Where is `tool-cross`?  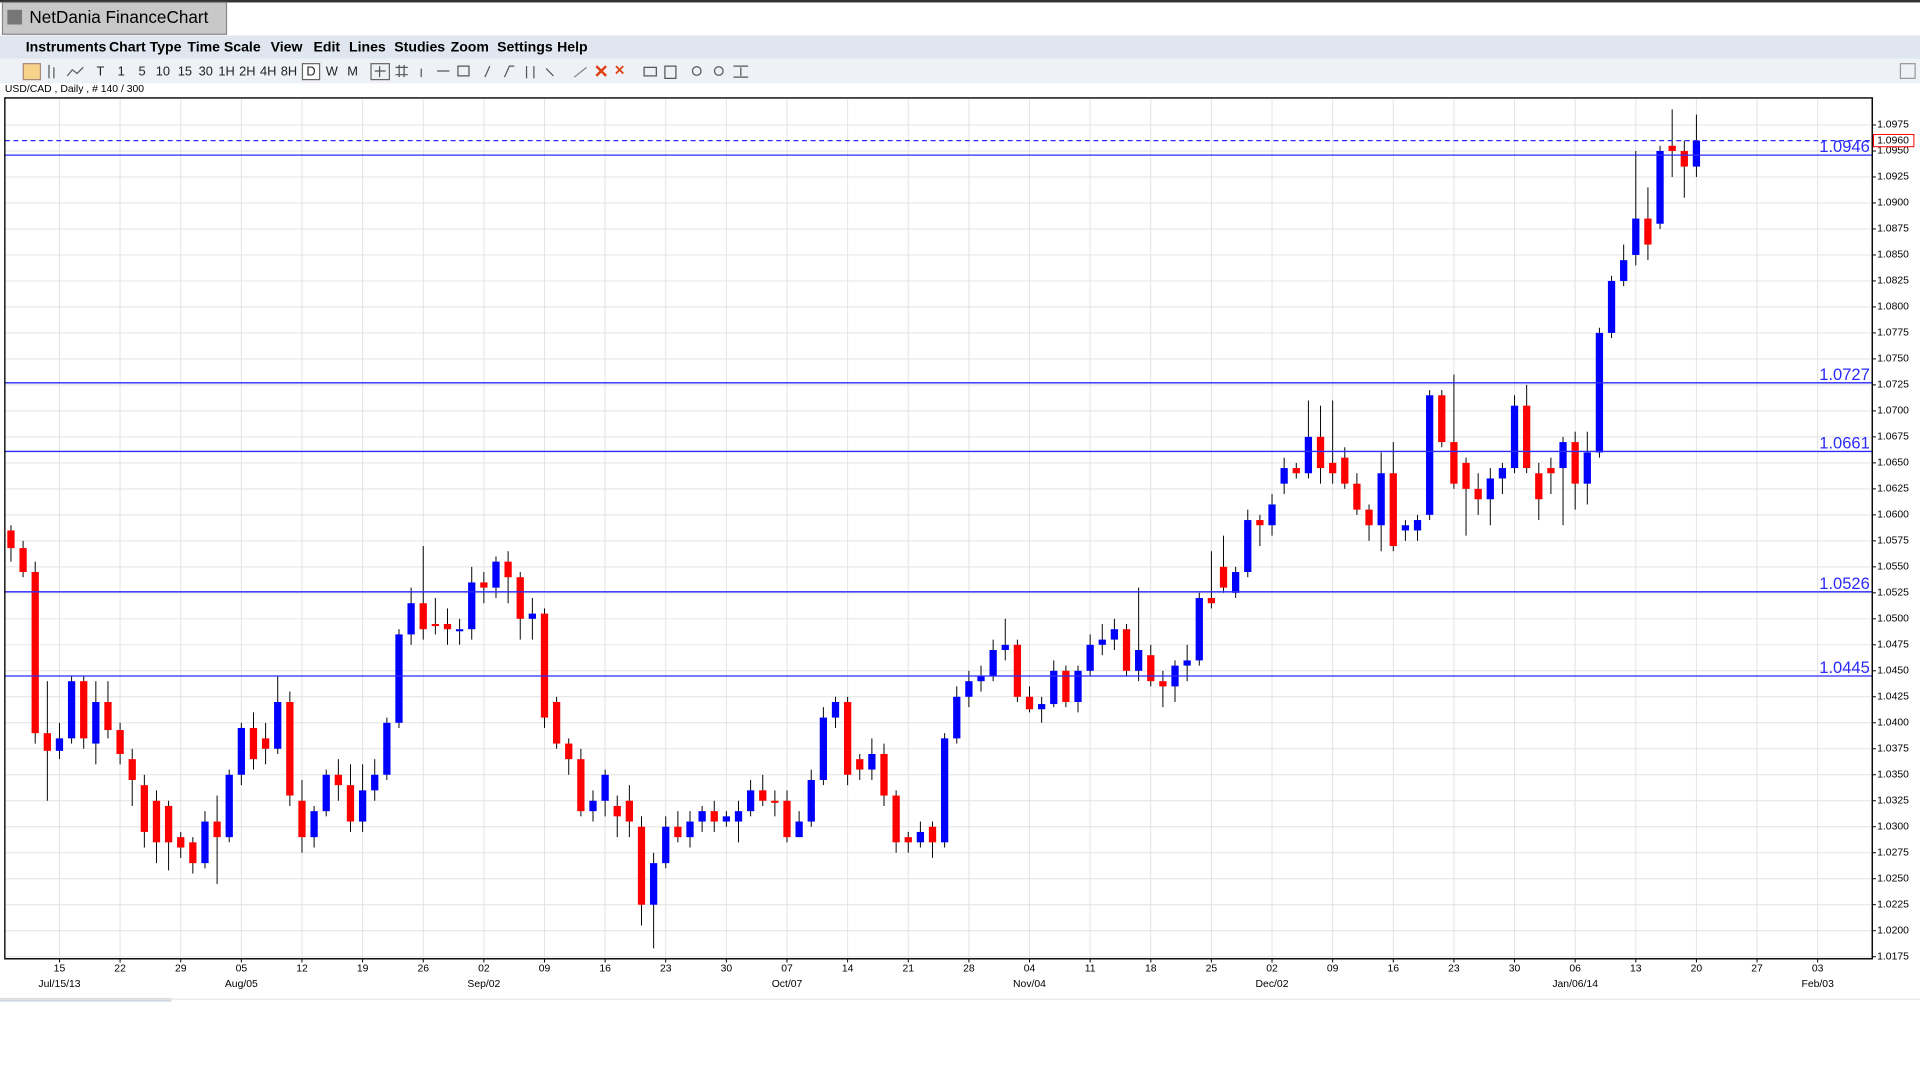 tool-cross is located at coordinates (380, 72).